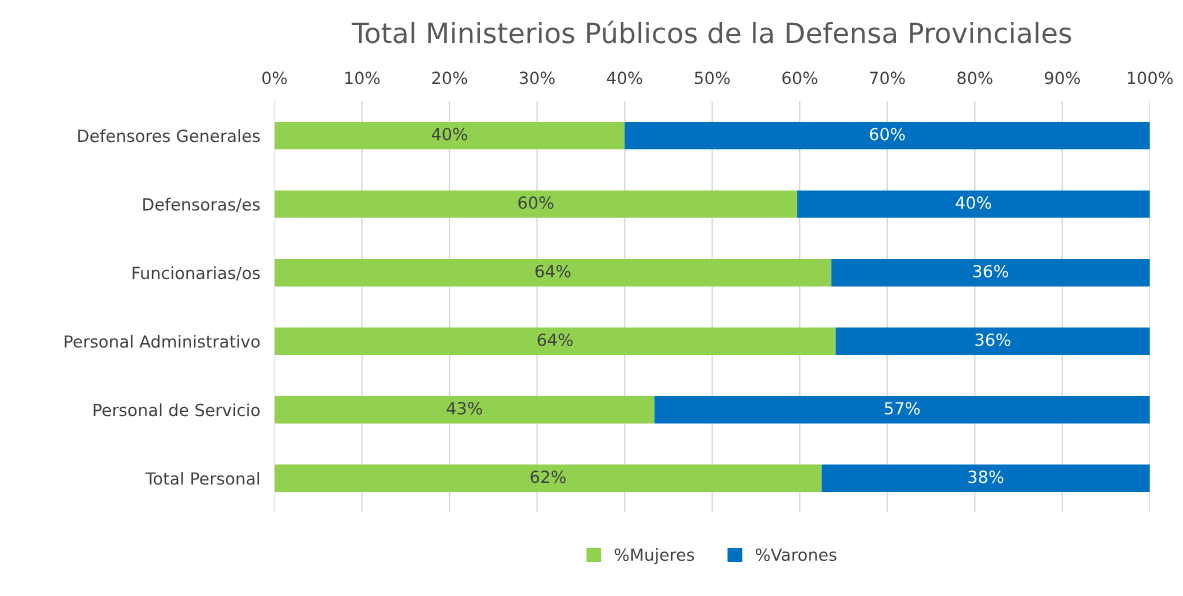  Describe the element at coordinates (201, 205) in the screenshot. I see `y-tick-label: Defensoras/es` at that location.